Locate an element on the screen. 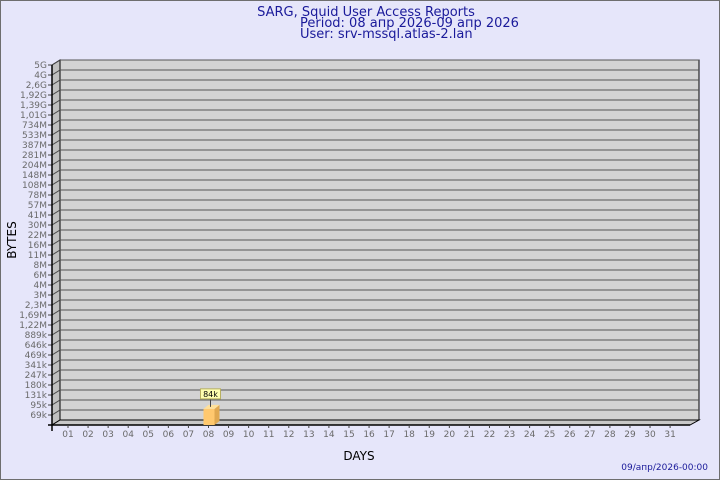  y-tick-label: 78M is located at coordinates (37, 196).